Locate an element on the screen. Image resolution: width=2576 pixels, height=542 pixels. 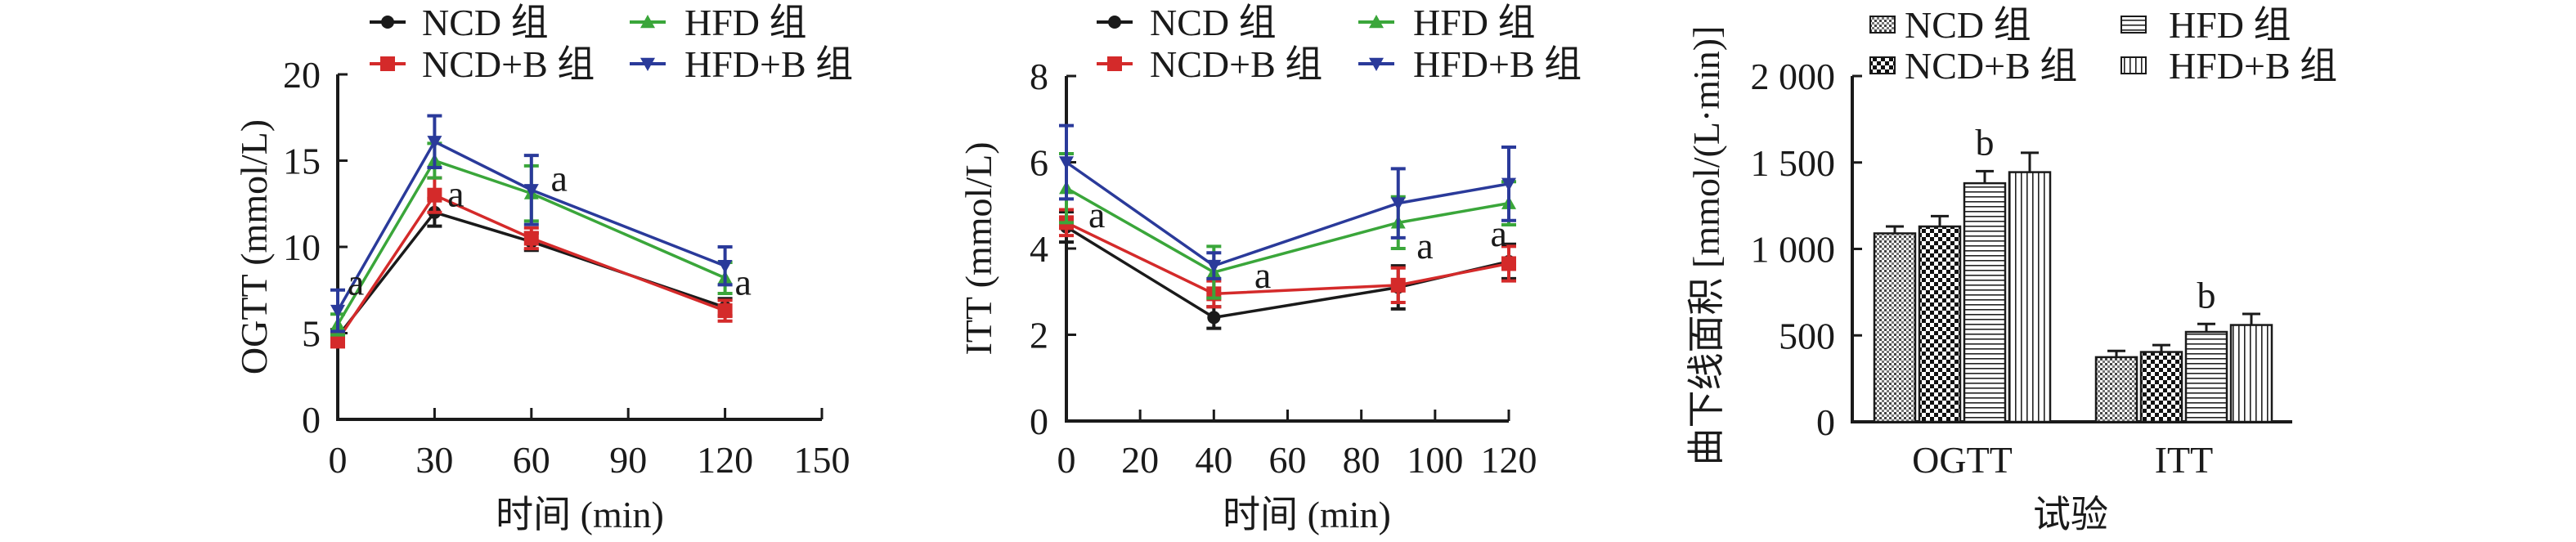
y-tick-label: 500 is located at coordinates (1807, 335).